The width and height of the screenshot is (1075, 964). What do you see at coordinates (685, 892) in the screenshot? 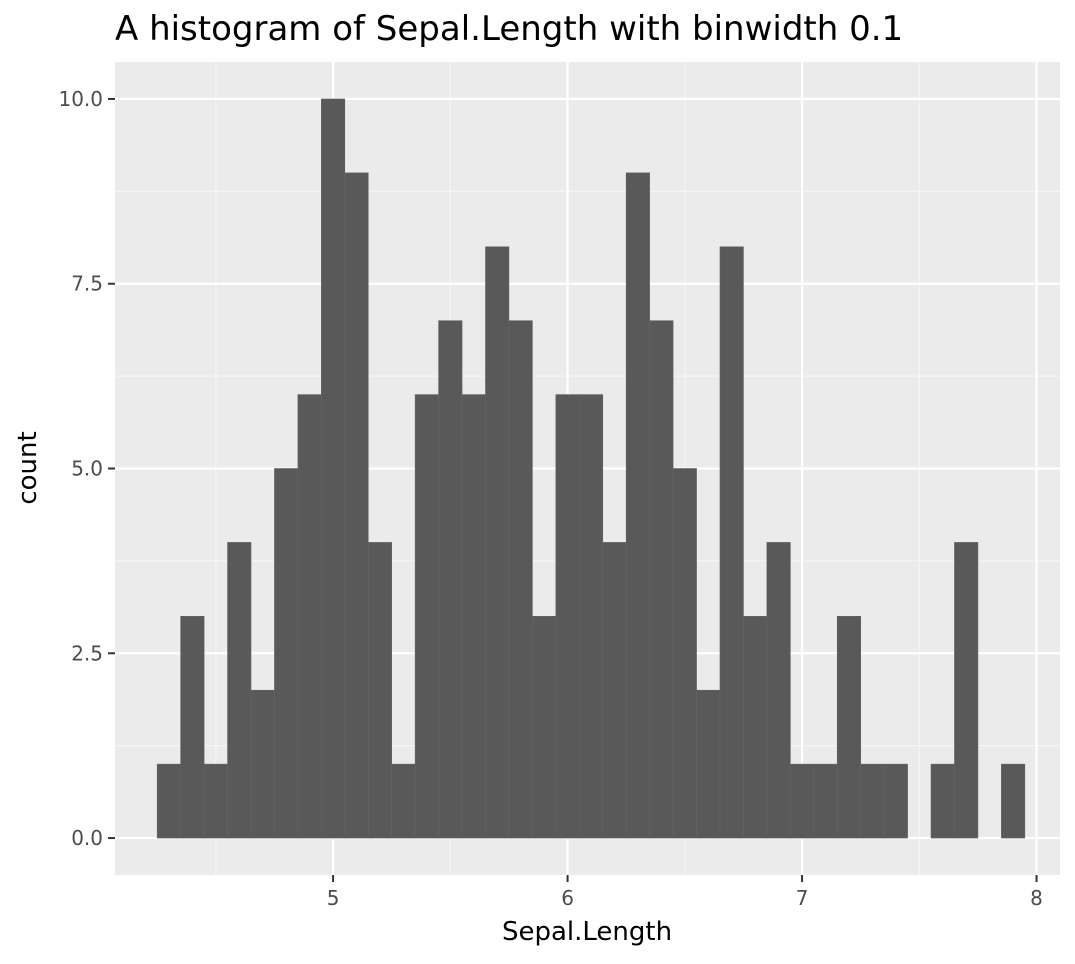
I see `x-axis: 5 6 7 8` at bounding box center [685, 892].